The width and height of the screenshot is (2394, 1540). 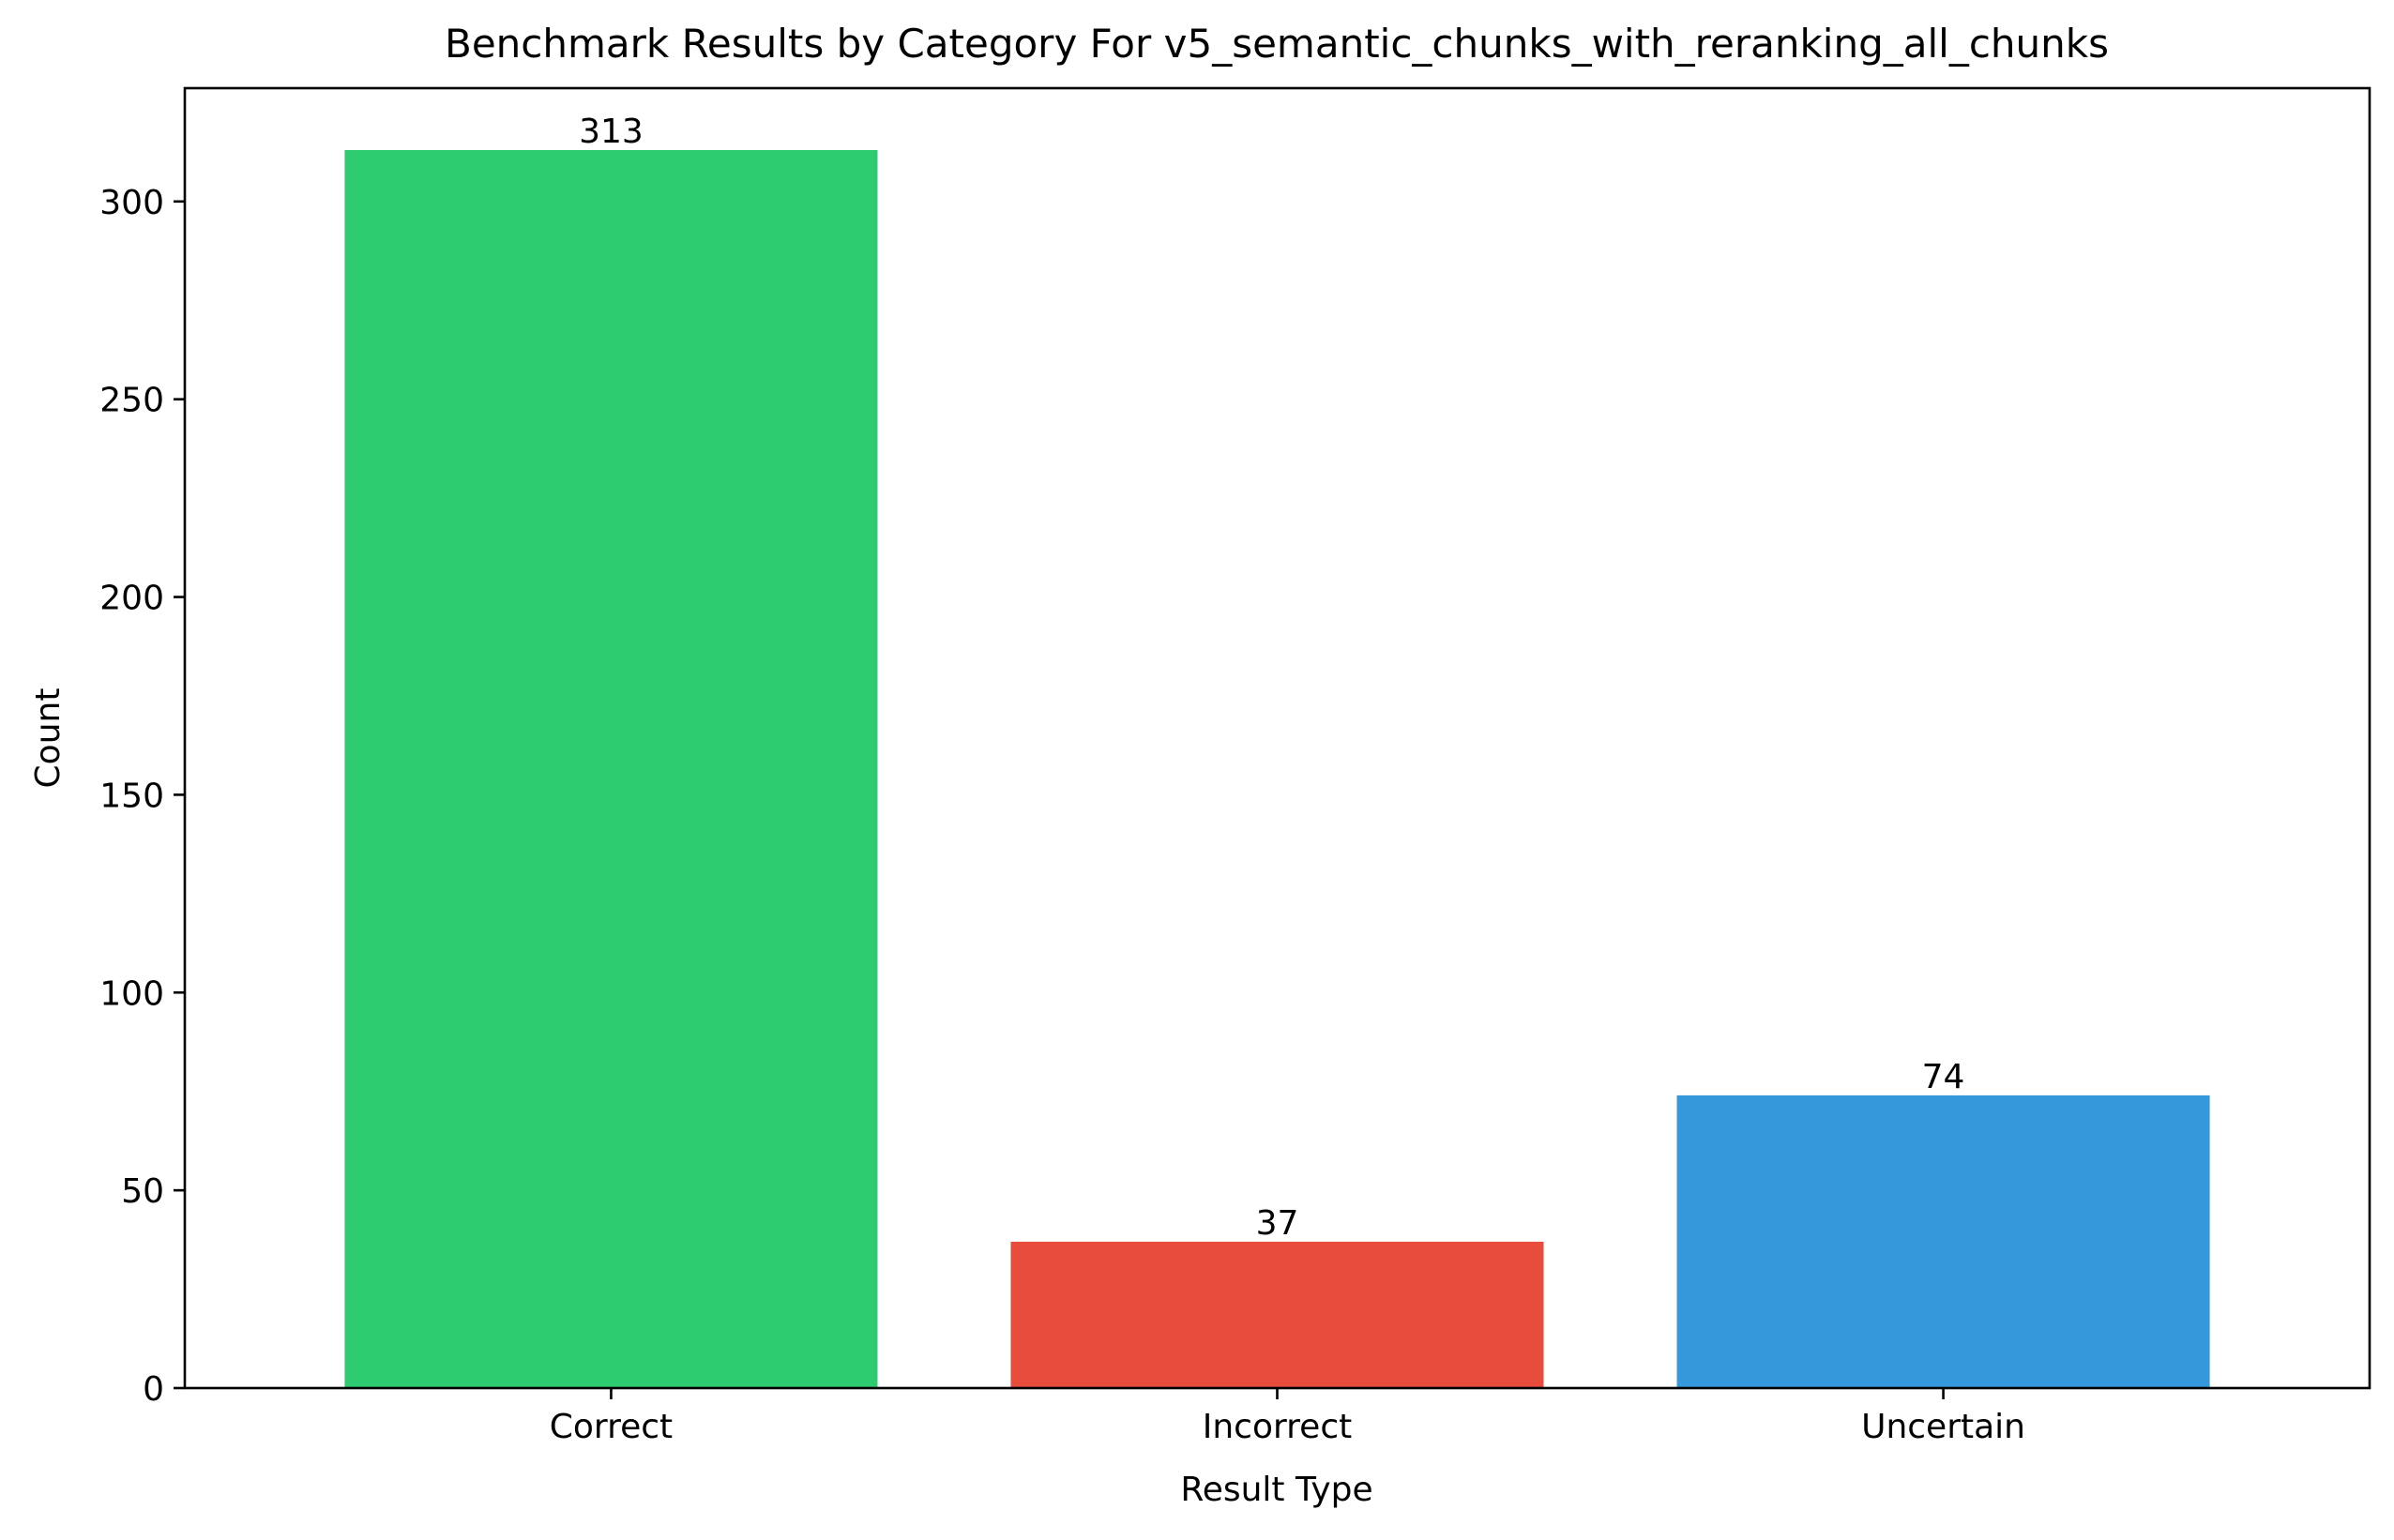 What do you see at coordinates (1943, 1241) in the screenshot?
I see `bar-uncertain` at bounding box center [1943, 1241].